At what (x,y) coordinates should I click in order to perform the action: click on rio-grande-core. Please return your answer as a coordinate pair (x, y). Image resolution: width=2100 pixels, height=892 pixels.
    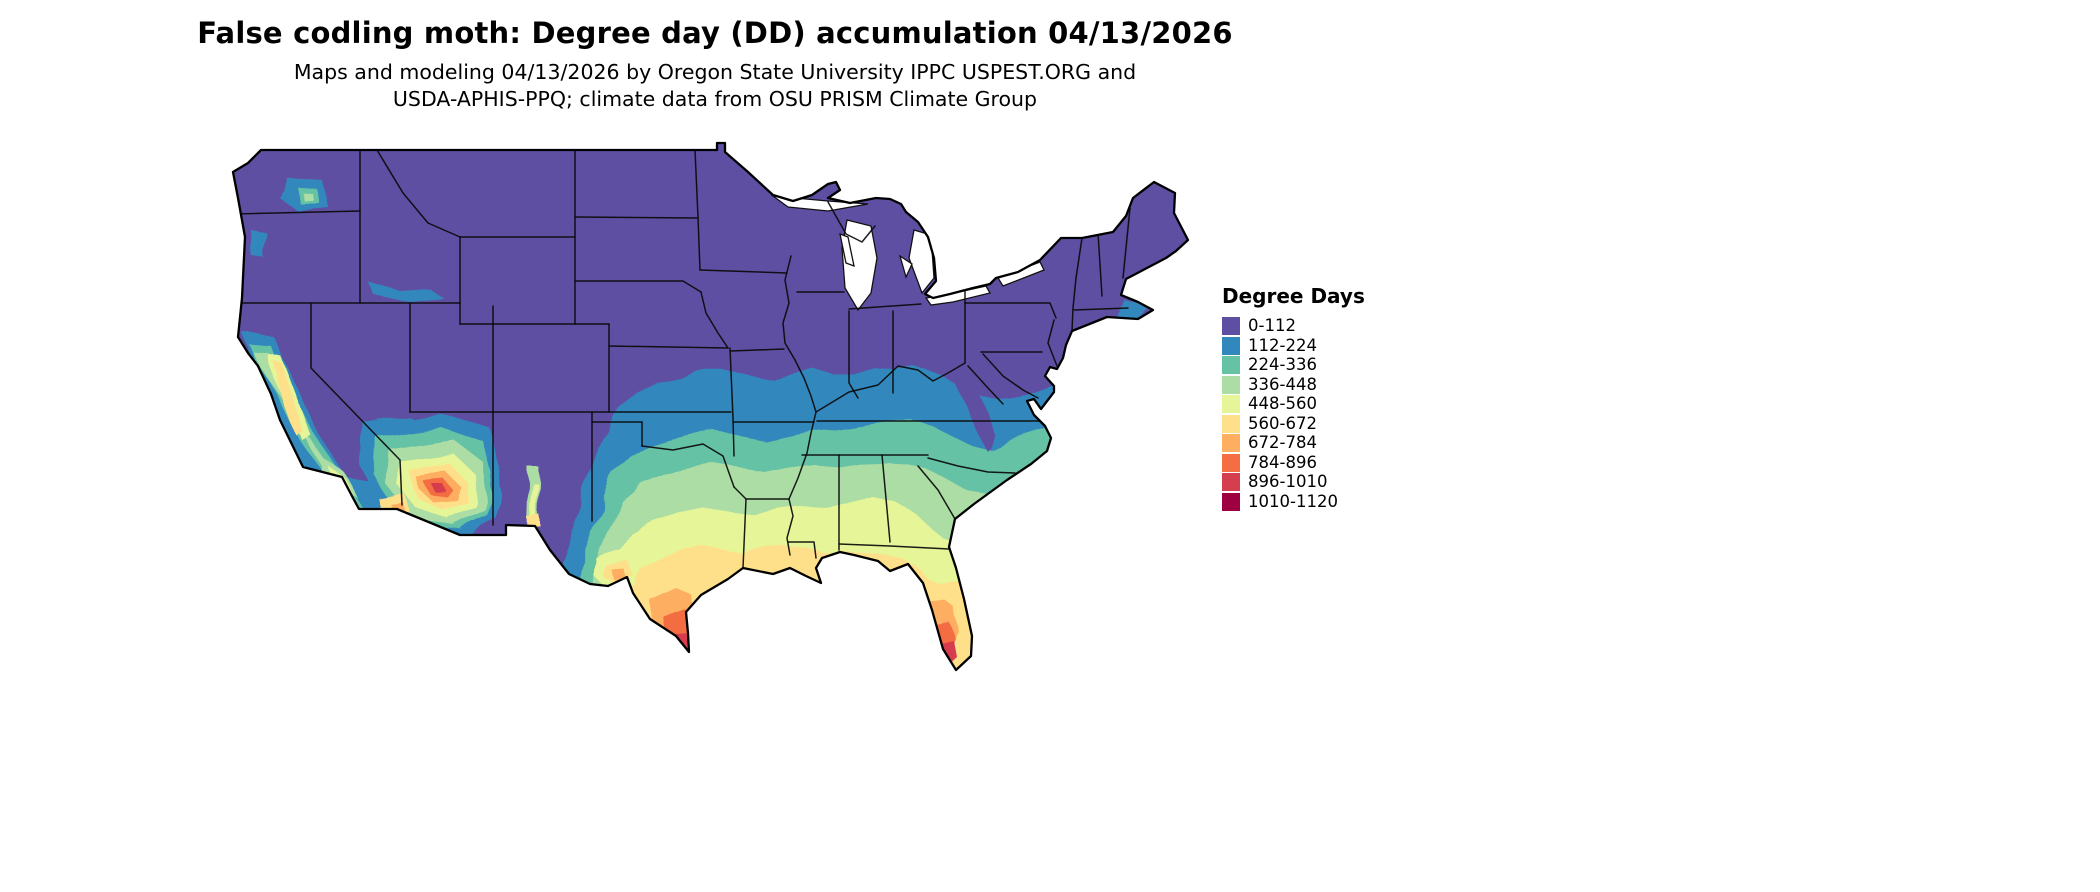
    Looking at the image, I should click on (534, 503).